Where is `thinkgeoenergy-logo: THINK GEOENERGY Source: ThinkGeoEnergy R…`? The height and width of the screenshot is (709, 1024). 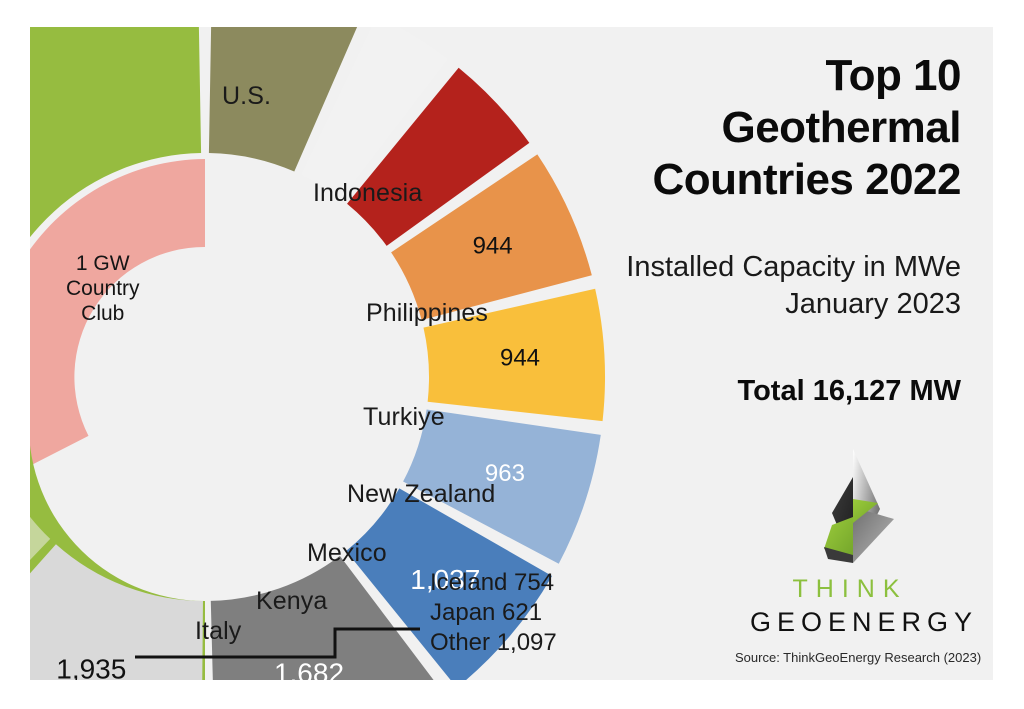
thinkgeoenergy-logo: THINK GEOENERGY Source: ThinkGeoEnergy R… is located at coordinates (858, 556).